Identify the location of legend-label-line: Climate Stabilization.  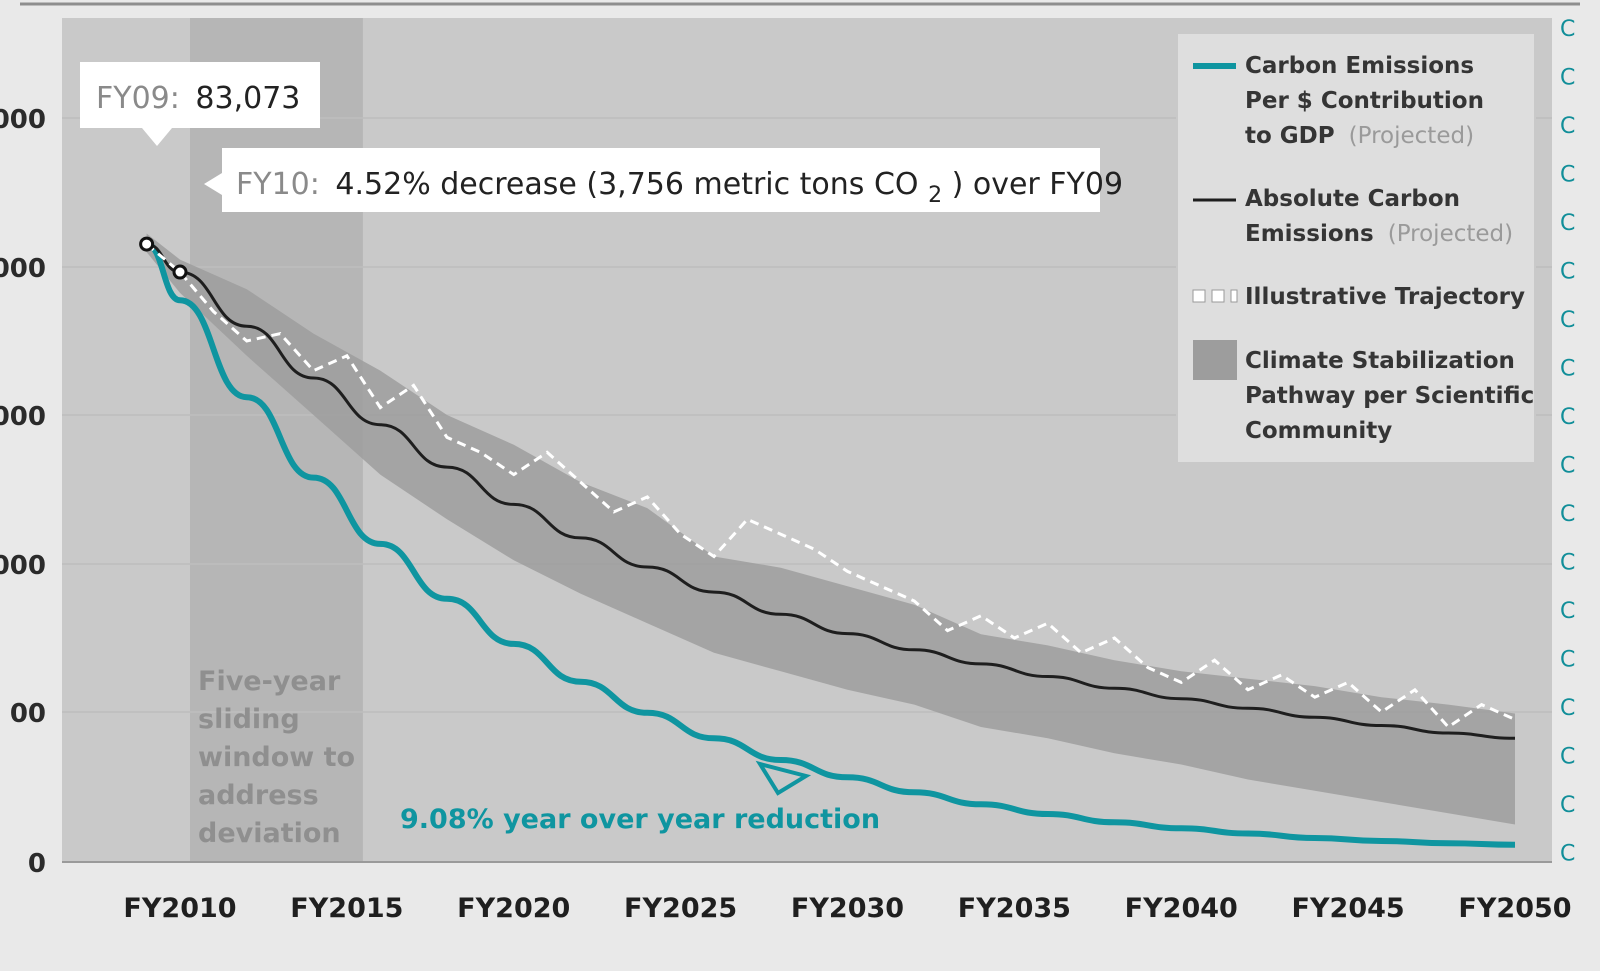
(1380, 361).